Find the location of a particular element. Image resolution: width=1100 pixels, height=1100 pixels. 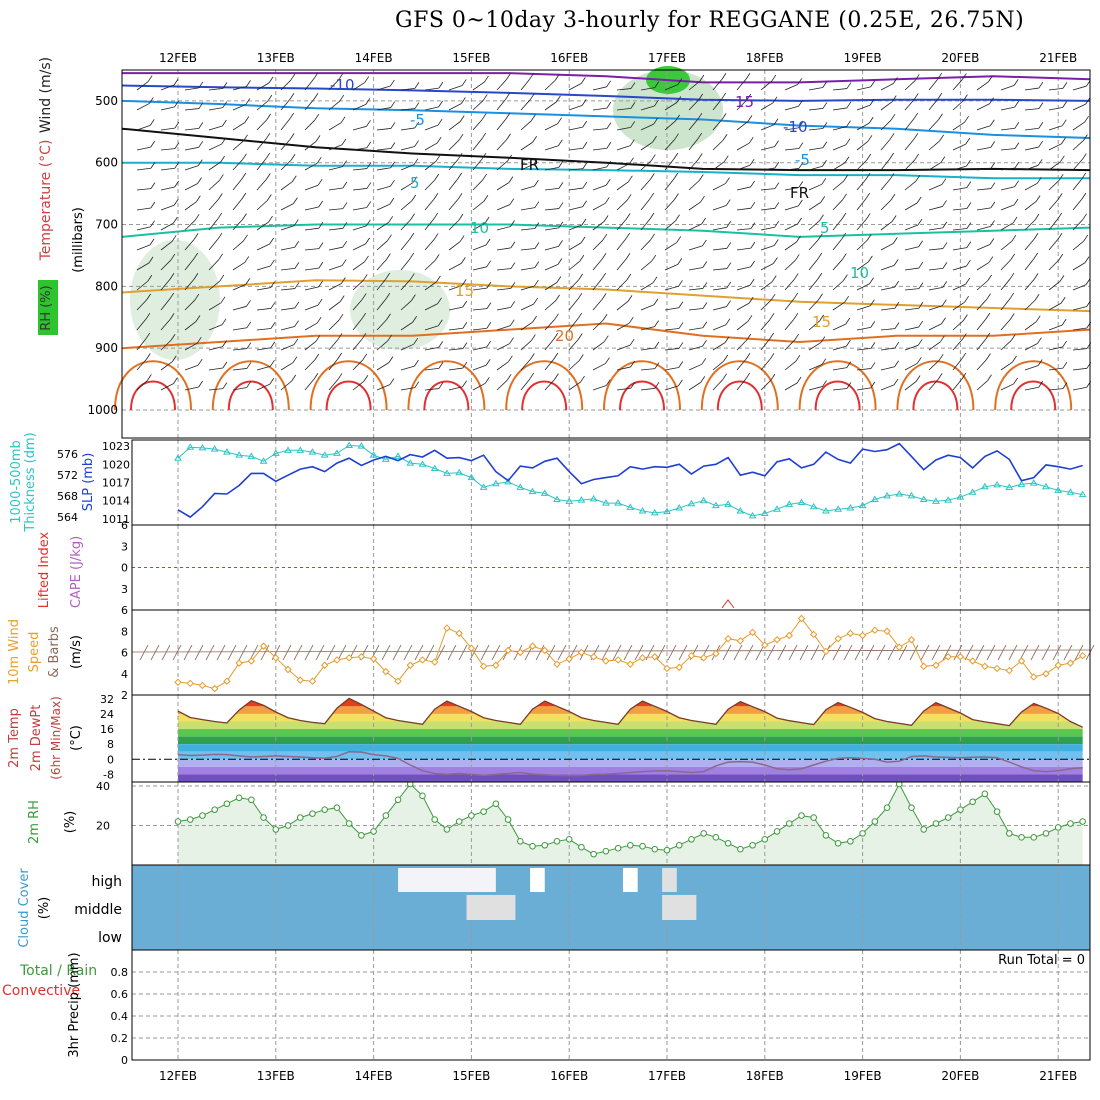

contour-label: 10 is located at coordinates (479, 228).